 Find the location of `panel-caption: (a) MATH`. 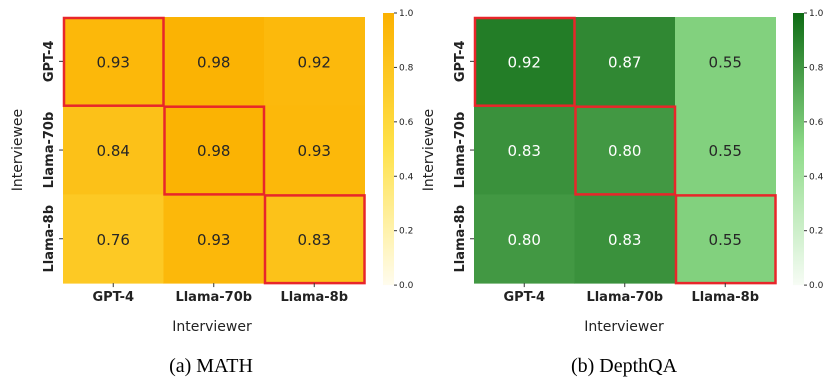

panel-caption: (a) MATH is located at coordinates (211, 366).